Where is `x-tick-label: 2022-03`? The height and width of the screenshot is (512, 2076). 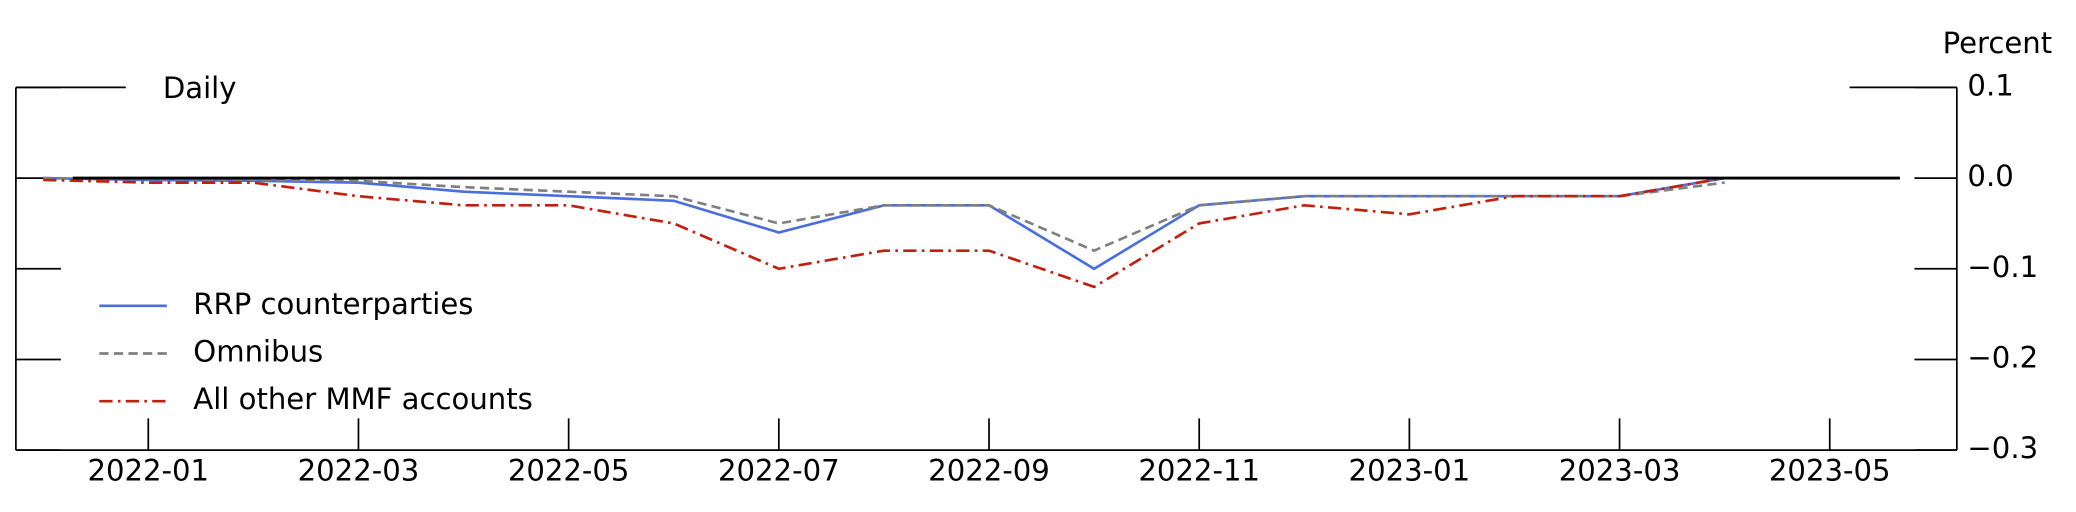
x-tick-label: 2022-03 is located at coordinates (359, 471).